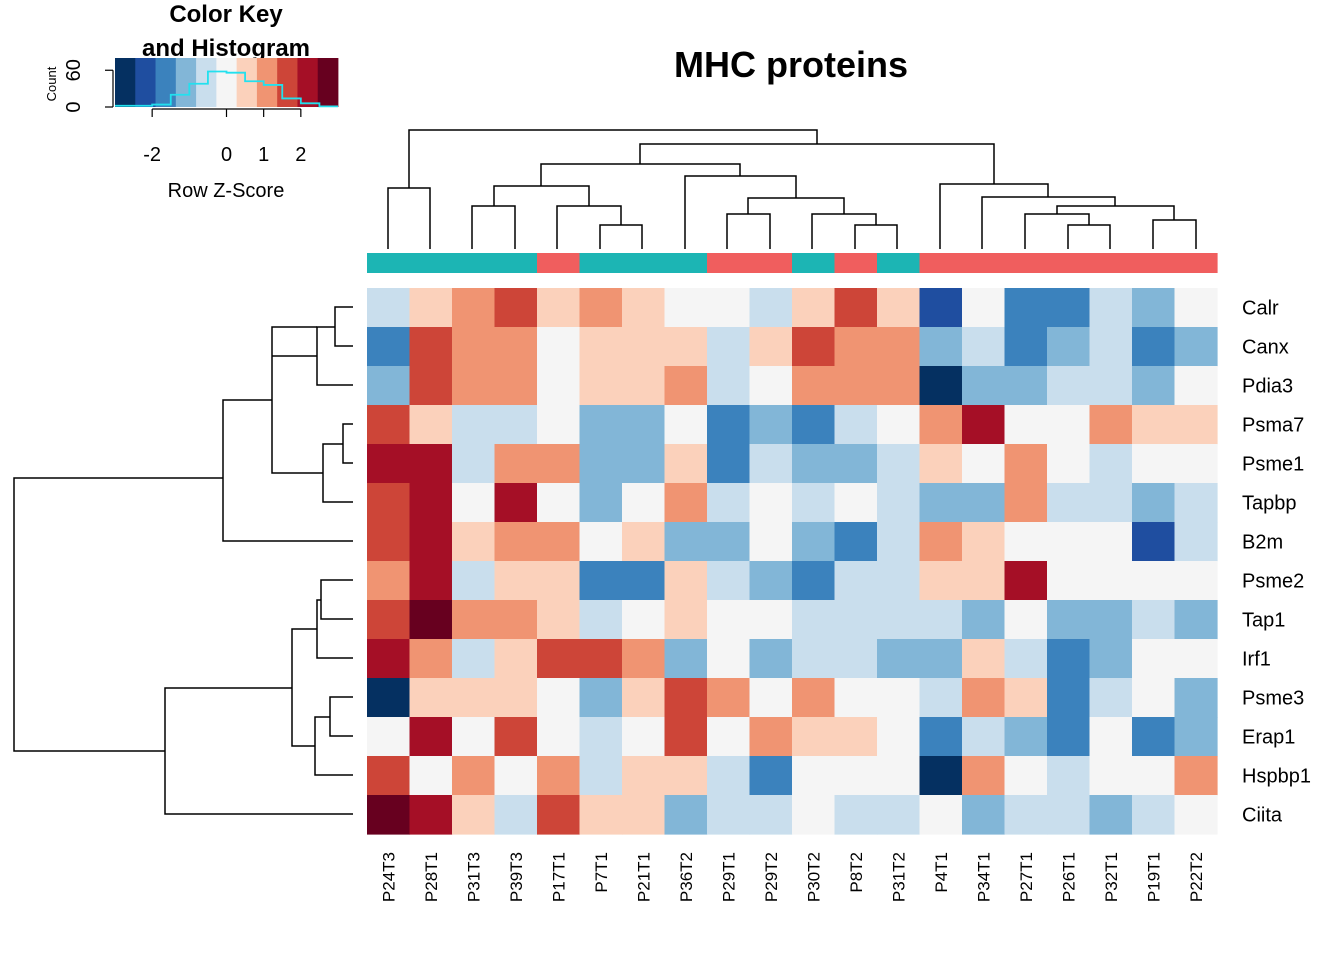 This screenshot has height=960, width=1344. Describe the element at coordinates (984, 698) in the screenshot. I see `heatmap-cell-Psme3-P34T1` at that location.